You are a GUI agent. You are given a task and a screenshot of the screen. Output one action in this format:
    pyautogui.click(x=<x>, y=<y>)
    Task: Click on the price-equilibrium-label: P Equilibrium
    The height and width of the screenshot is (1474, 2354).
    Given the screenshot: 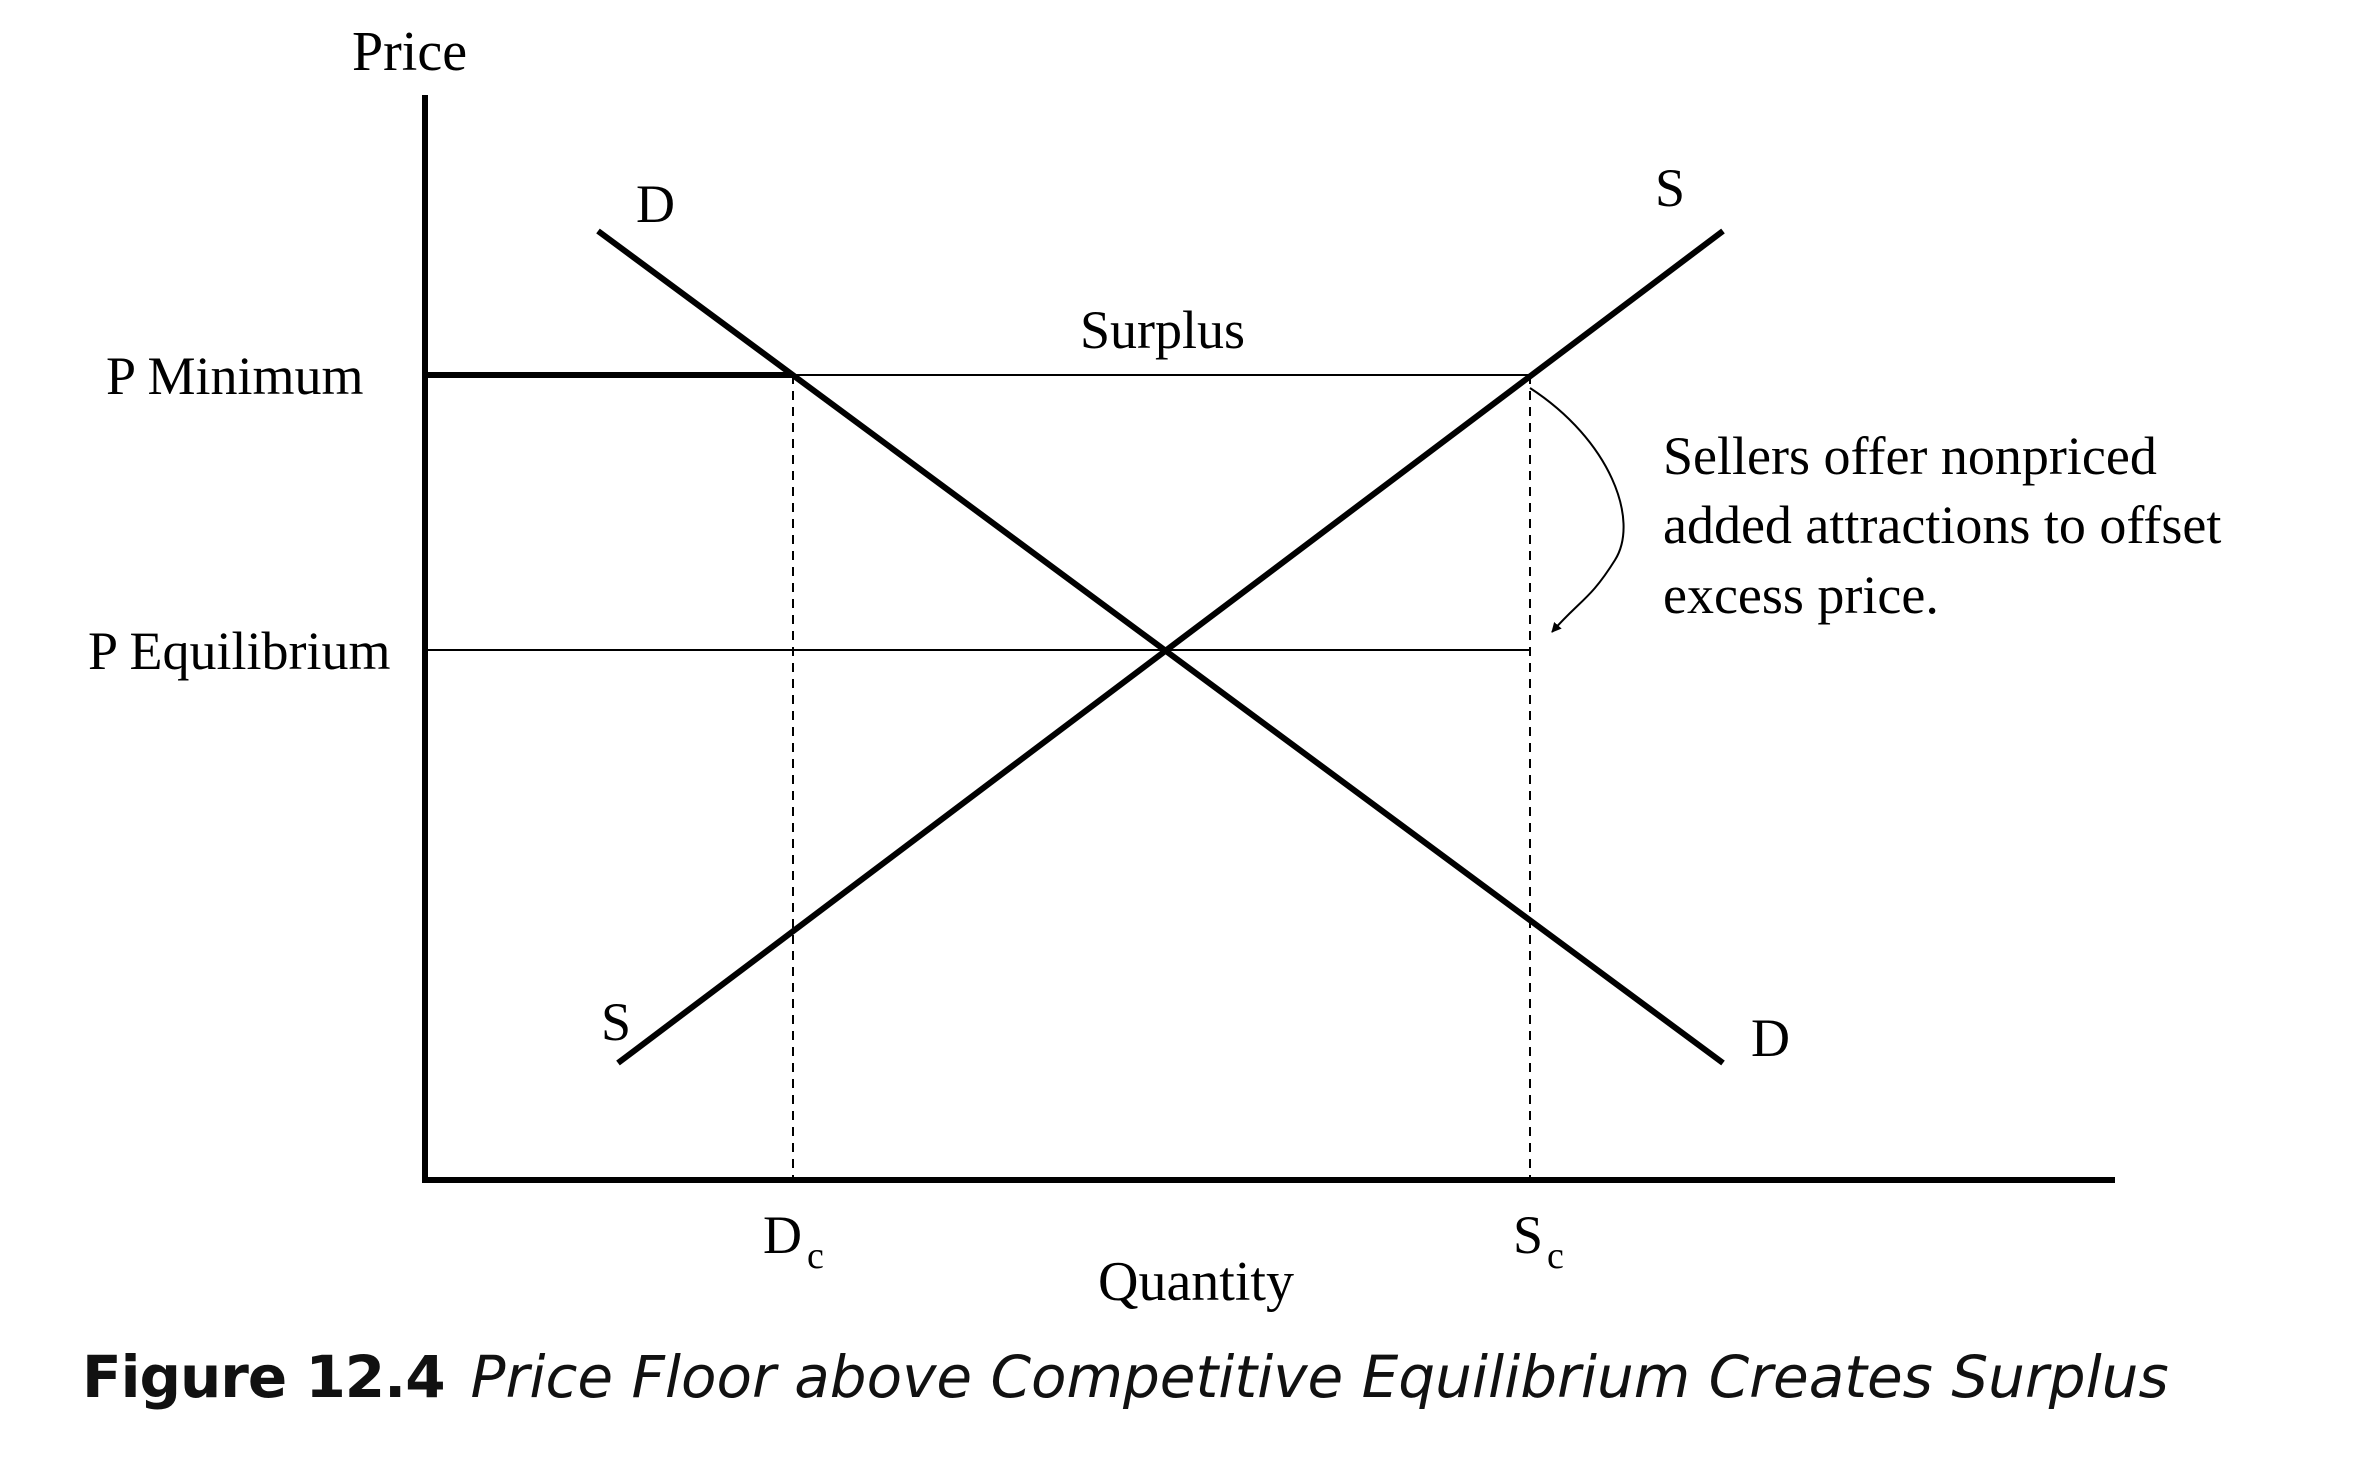 What is the action you would take?
    pyautogui.click(x=239, y=651)
    